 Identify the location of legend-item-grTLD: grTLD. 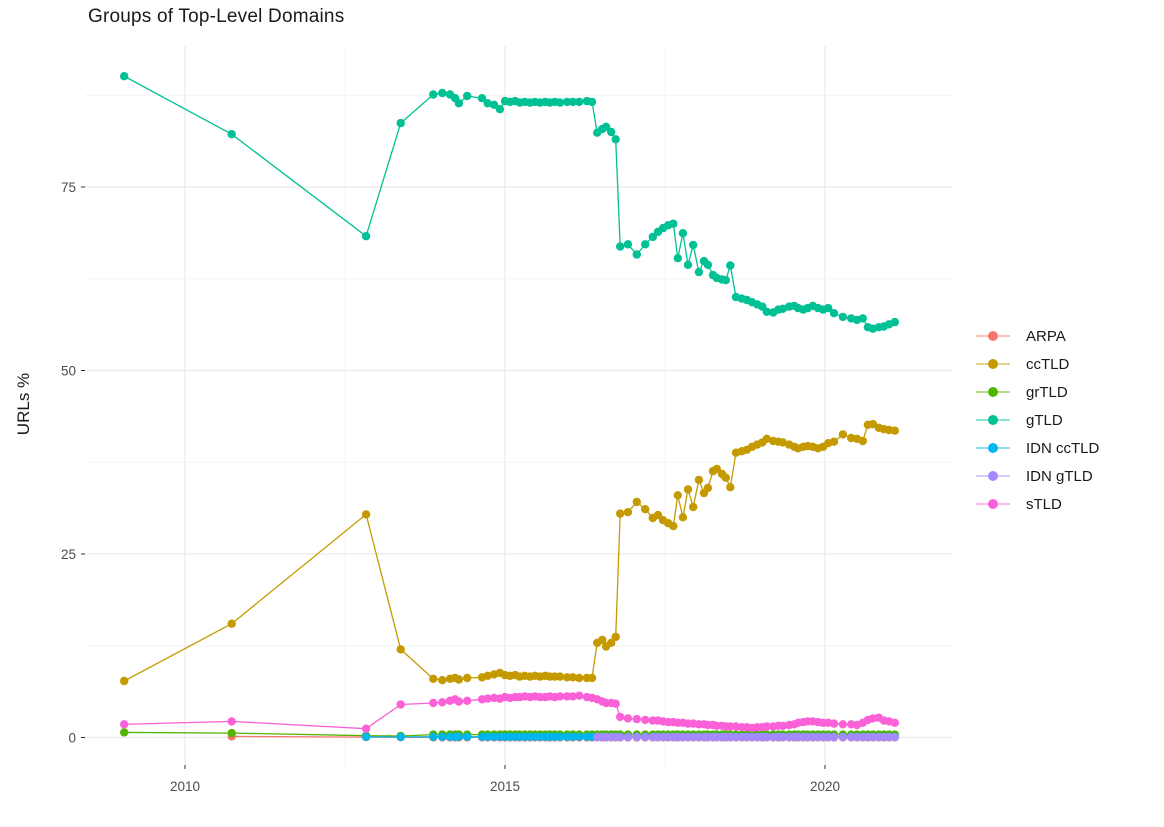
(1037, 392).